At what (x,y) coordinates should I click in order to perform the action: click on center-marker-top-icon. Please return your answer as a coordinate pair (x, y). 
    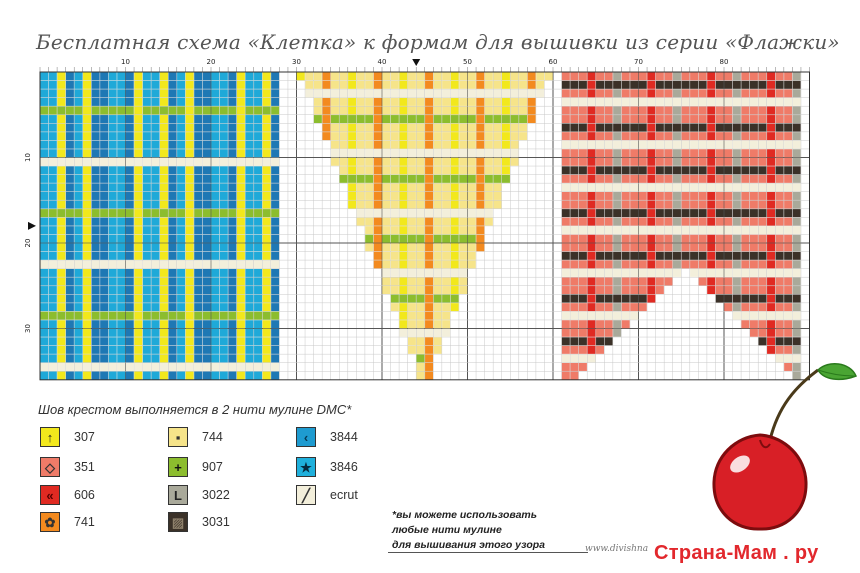
    Looking at the image, I should click on (416, 62).